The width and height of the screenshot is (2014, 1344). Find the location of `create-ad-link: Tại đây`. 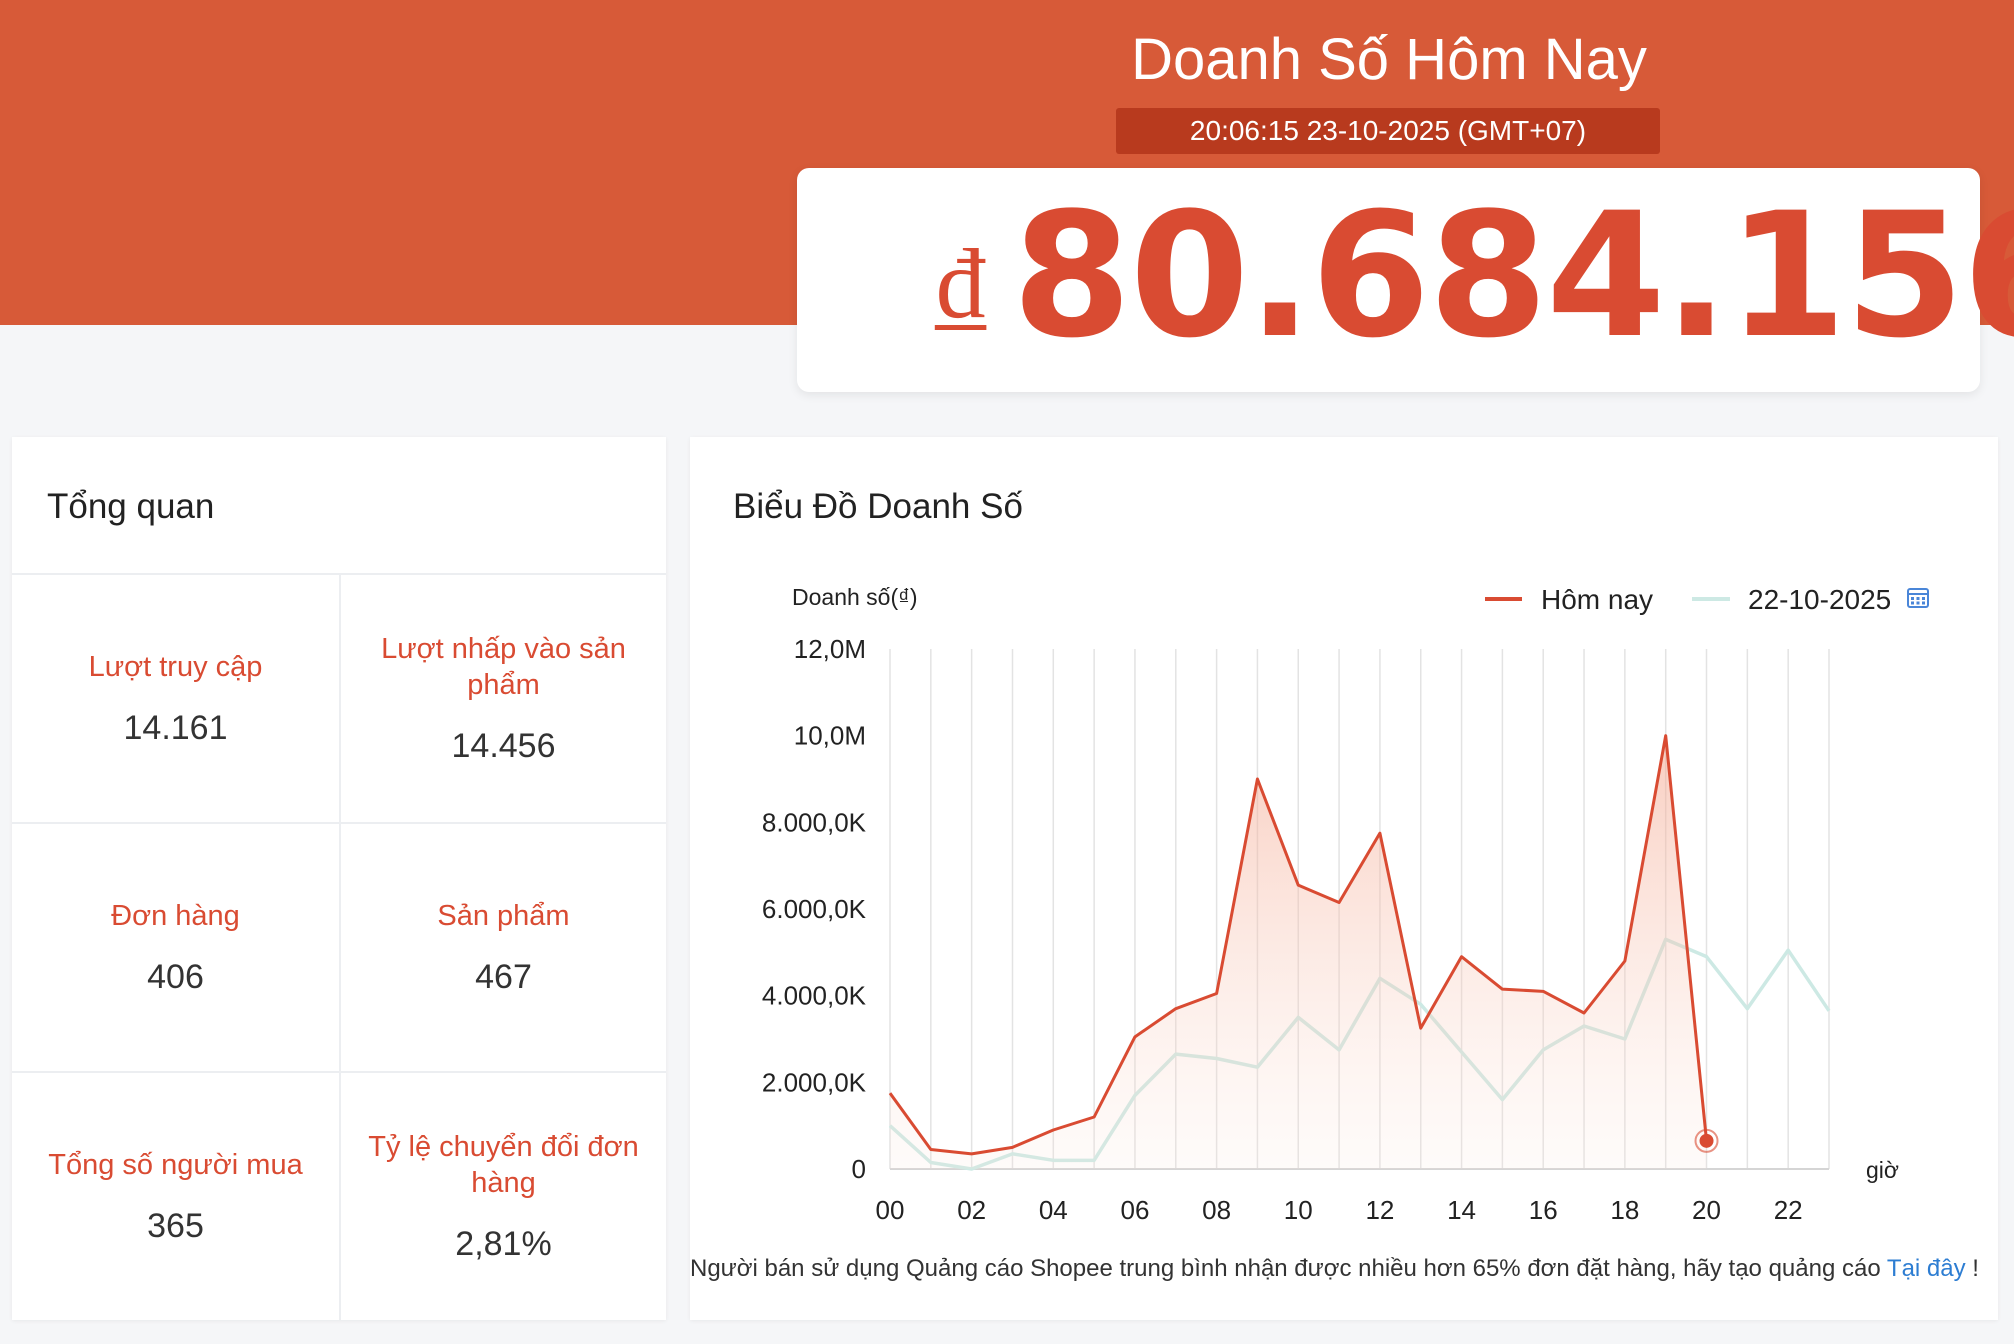

create-ad-link: Tại đây is located at coordinates (1926, 1268).